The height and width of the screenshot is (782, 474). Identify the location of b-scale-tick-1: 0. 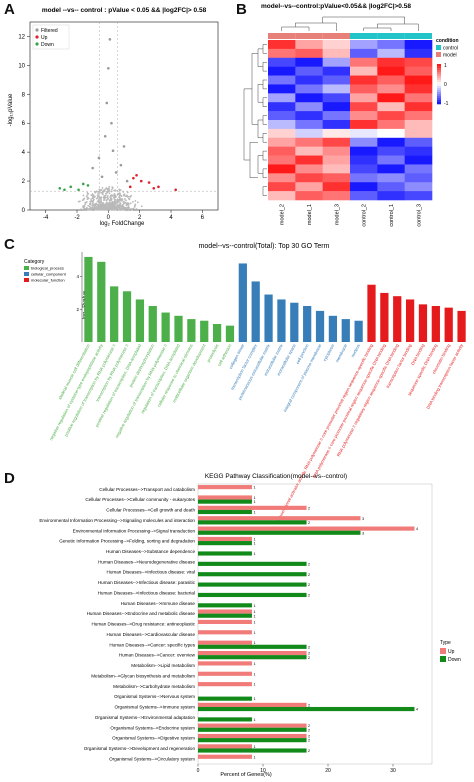
(445, 85).